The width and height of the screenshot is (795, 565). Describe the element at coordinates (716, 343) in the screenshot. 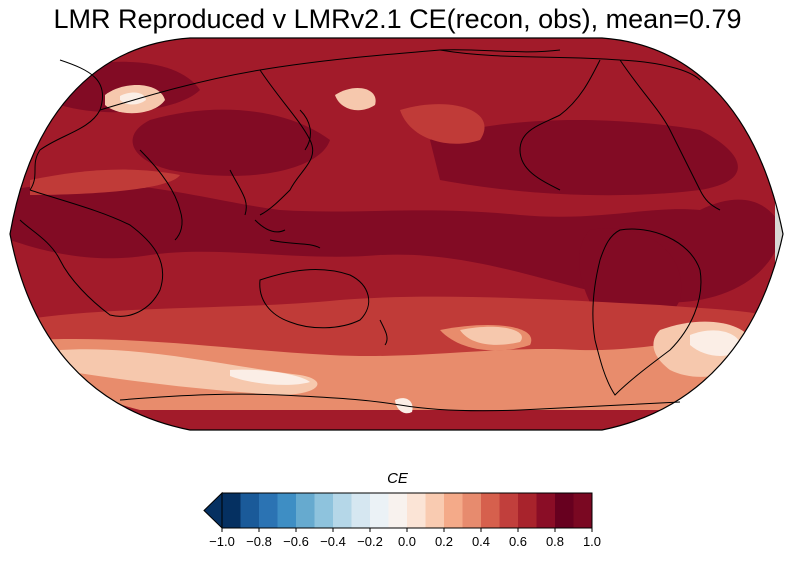

I see `ce-patch-white-south-atlantic` at that location.